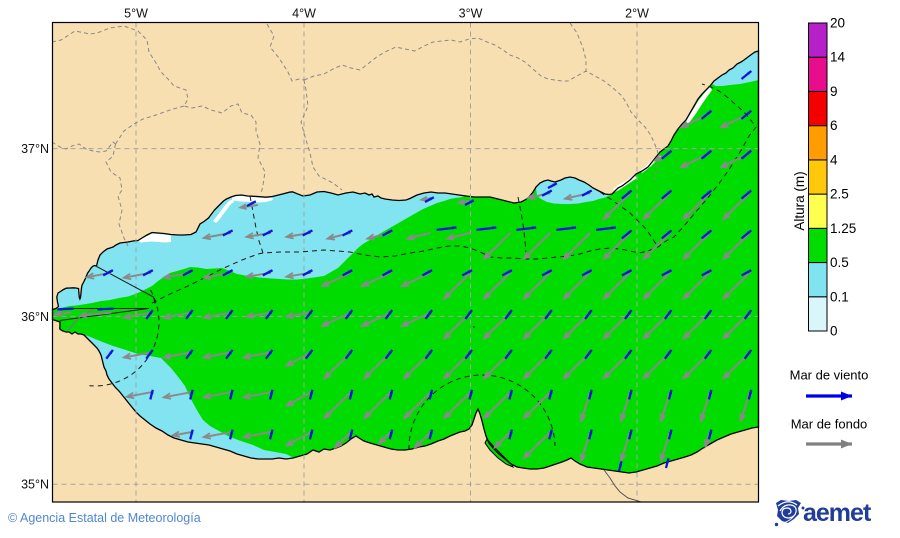 The height and width of the screenshot is (538, 900). What do you see at coordinates (637, 14) in the screenshot?
I see `svg-text: 2°W` at bounding box center [637, 14].